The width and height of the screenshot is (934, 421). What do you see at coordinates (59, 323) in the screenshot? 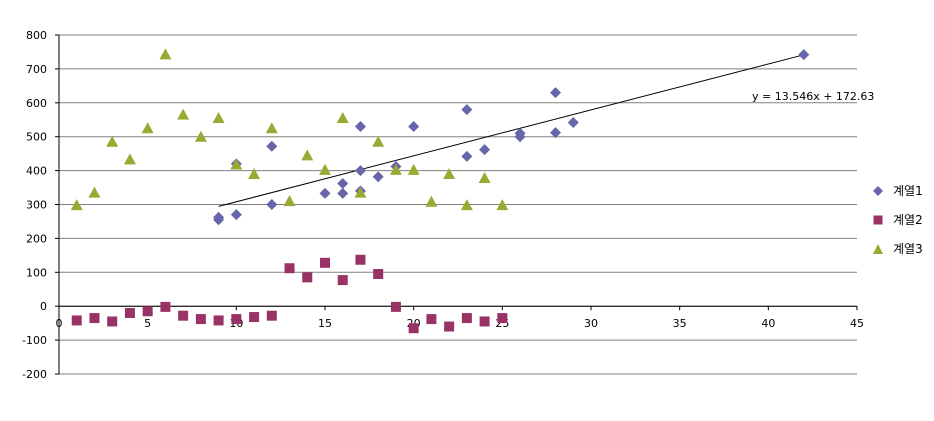
I see `x-tick-label: 0` at bounding box center [59, 323].